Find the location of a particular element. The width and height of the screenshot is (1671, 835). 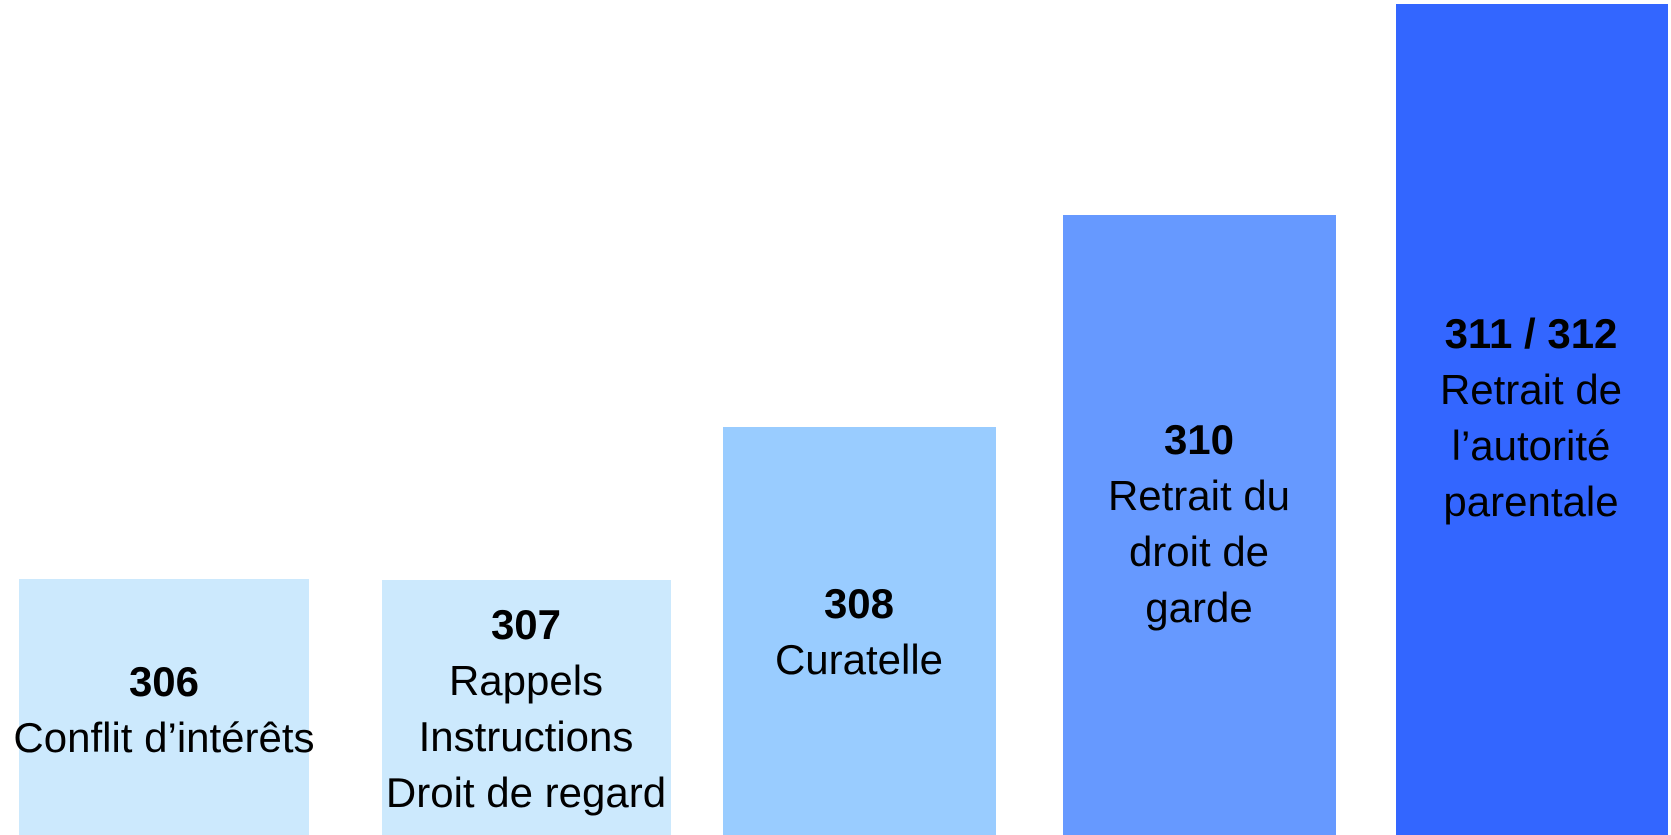

step-block: 306 Conflit d’intérêts is located at coordinates (164, 707).